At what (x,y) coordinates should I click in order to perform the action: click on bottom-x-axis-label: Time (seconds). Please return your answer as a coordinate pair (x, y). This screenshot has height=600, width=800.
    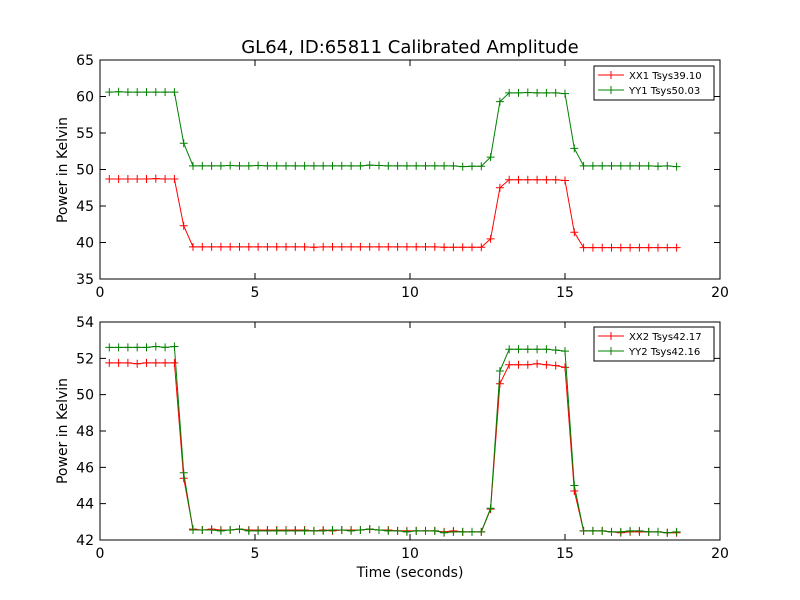
    Looking at the image, I should click on (410, 573).